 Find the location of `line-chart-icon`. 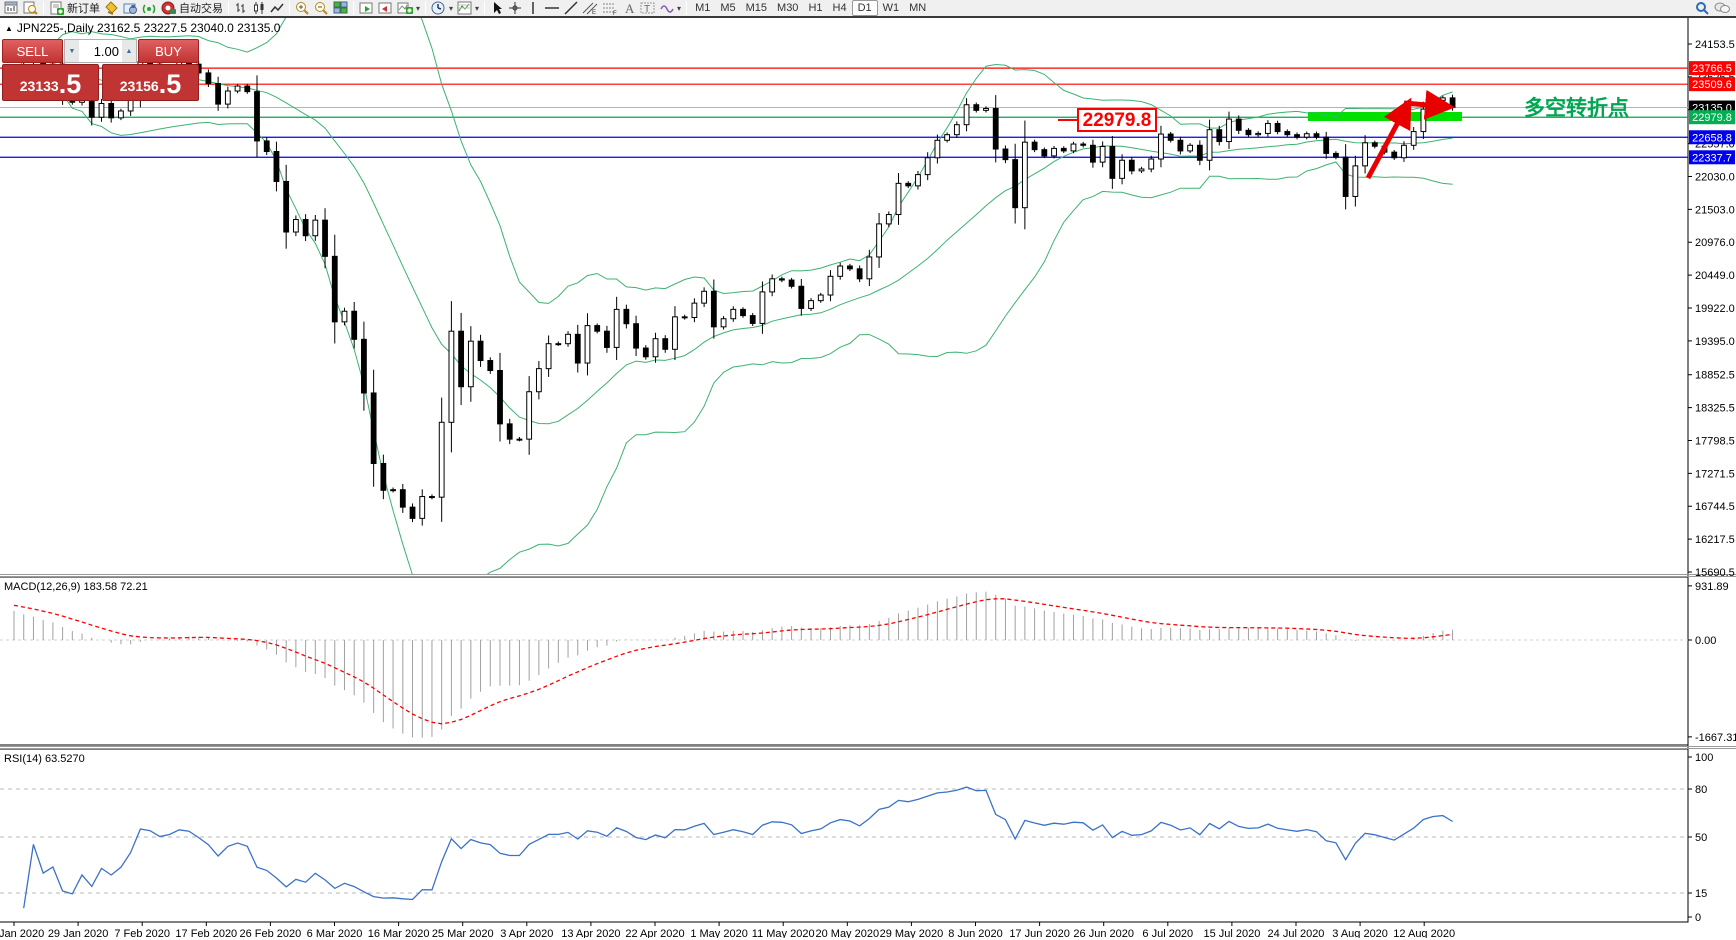

line-chart-icon is located at coordinates (277, 8).